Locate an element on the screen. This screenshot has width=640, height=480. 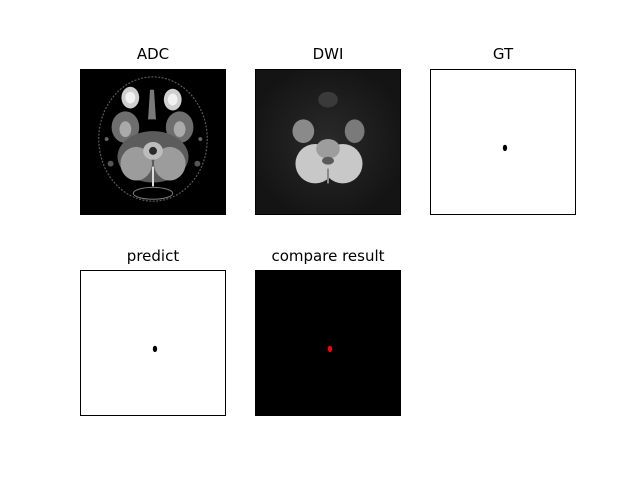
adc-image is located at coordinates (153, 142).